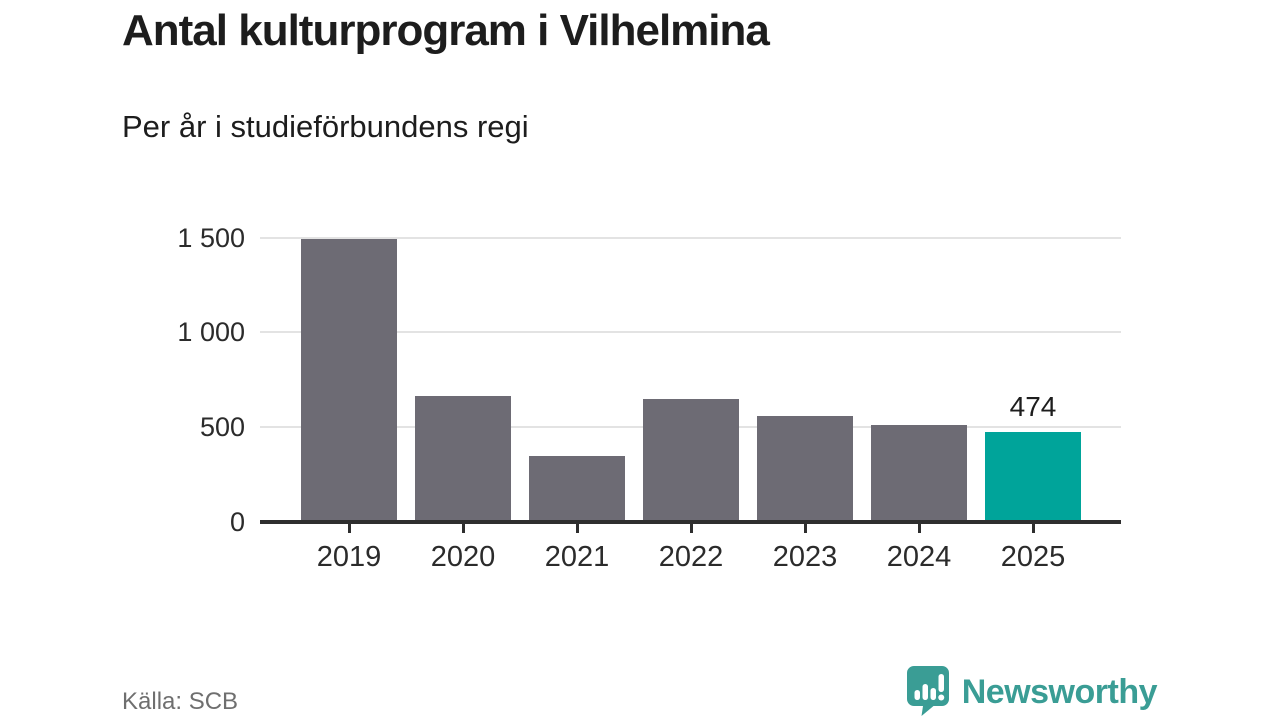 This screenshot has width=1280, height=720. Describe the element at coordinates (1059, 692) in the screenshot. I see `brand-name: Newsworthy` at that location.